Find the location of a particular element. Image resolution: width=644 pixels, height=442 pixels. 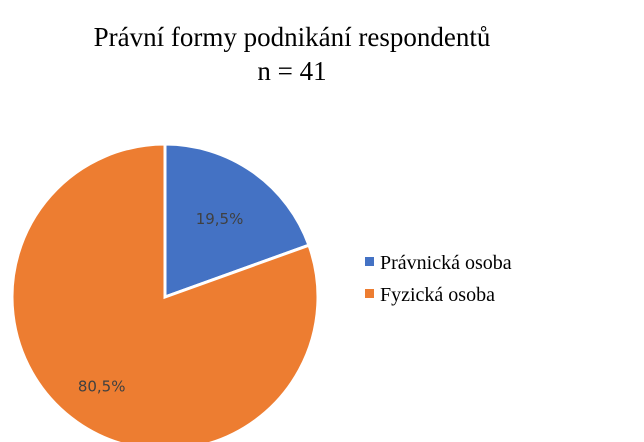

legend-label: Právnická osoba is located at coordinates (446, 263).